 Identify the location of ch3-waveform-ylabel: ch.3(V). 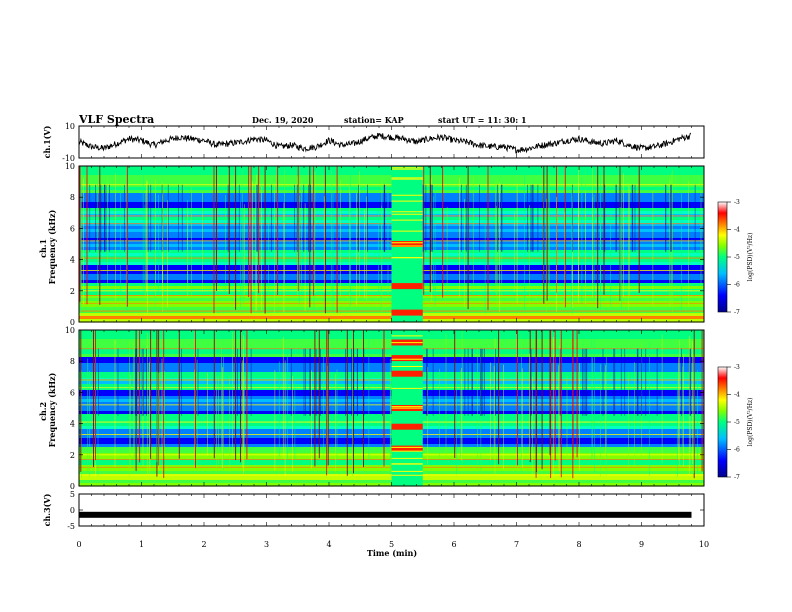
(47, 509).